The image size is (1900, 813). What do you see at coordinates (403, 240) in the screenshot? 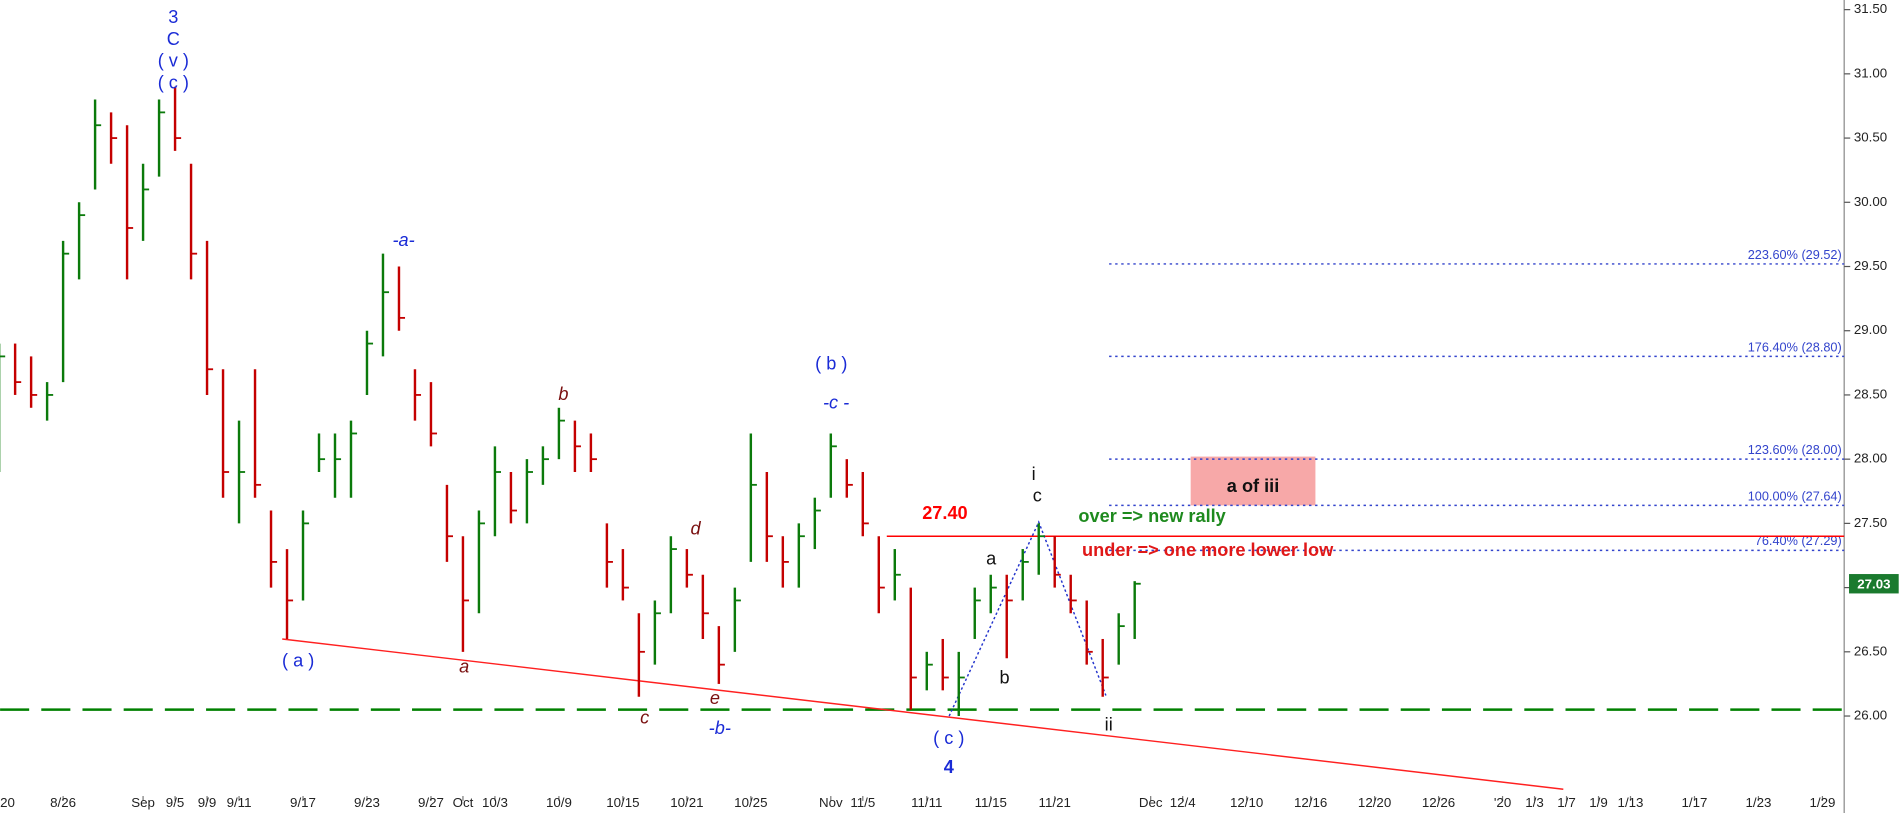
I see `wave-label: -a-` at bounding box center [403, 240].